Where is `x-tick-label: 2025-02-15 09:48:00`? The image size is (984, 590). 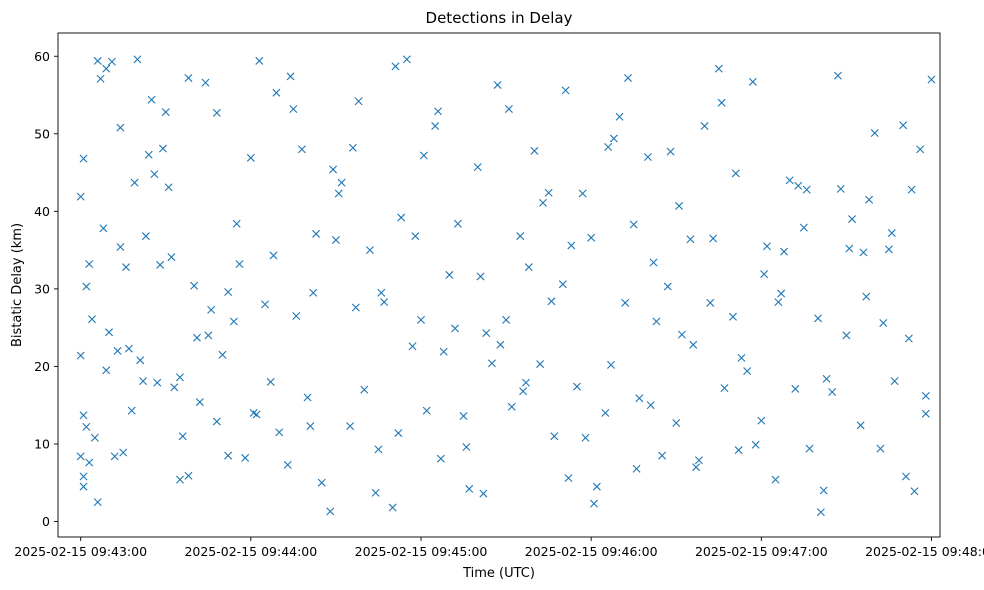
x-tick-label: 2025-02-15 09:48:00 is located at coordinates (924, 551).